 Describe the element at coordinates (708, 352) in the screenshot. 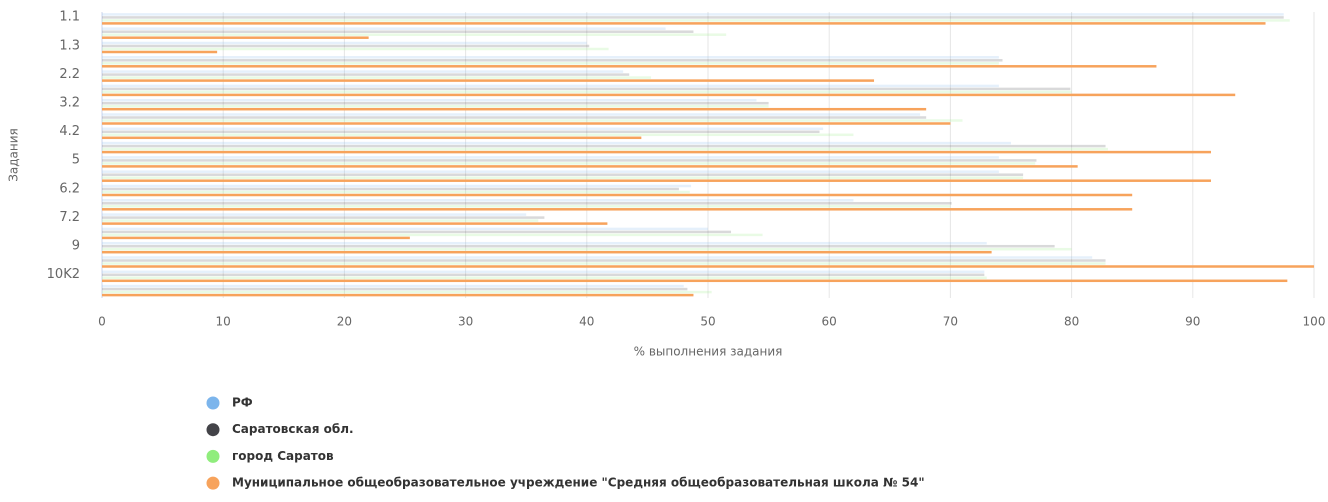

I see `x-axis-title: % выполнения задания` at that location.